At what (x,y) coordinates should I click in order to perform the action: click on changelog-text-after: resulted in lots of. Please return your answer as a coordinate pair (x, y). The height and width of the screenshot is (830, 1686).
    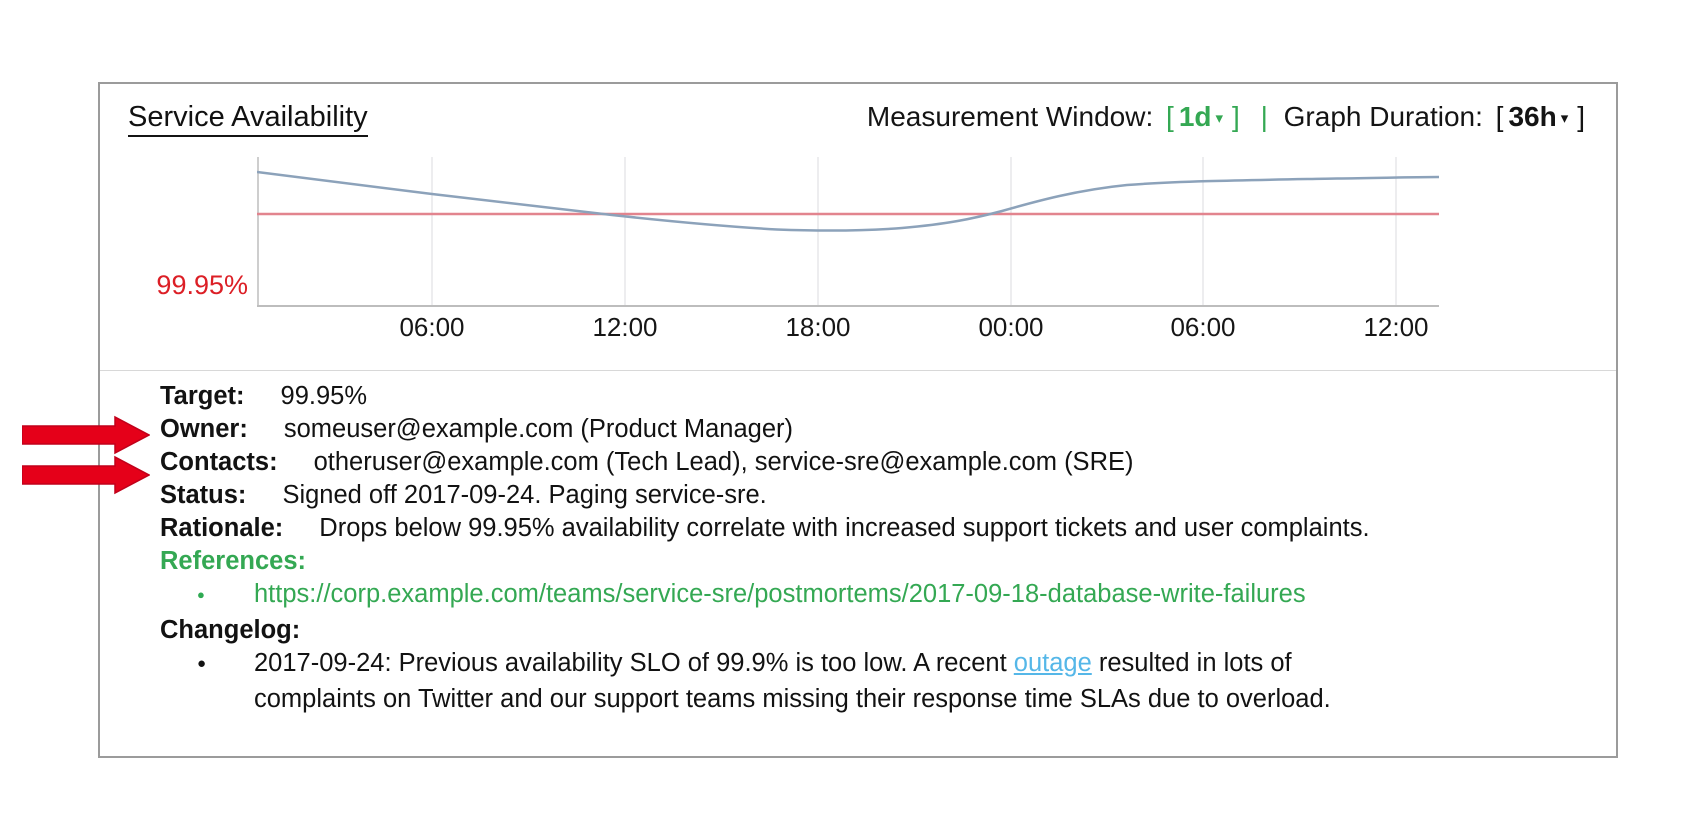
    Looking at the image, I should click on (1195, 663).